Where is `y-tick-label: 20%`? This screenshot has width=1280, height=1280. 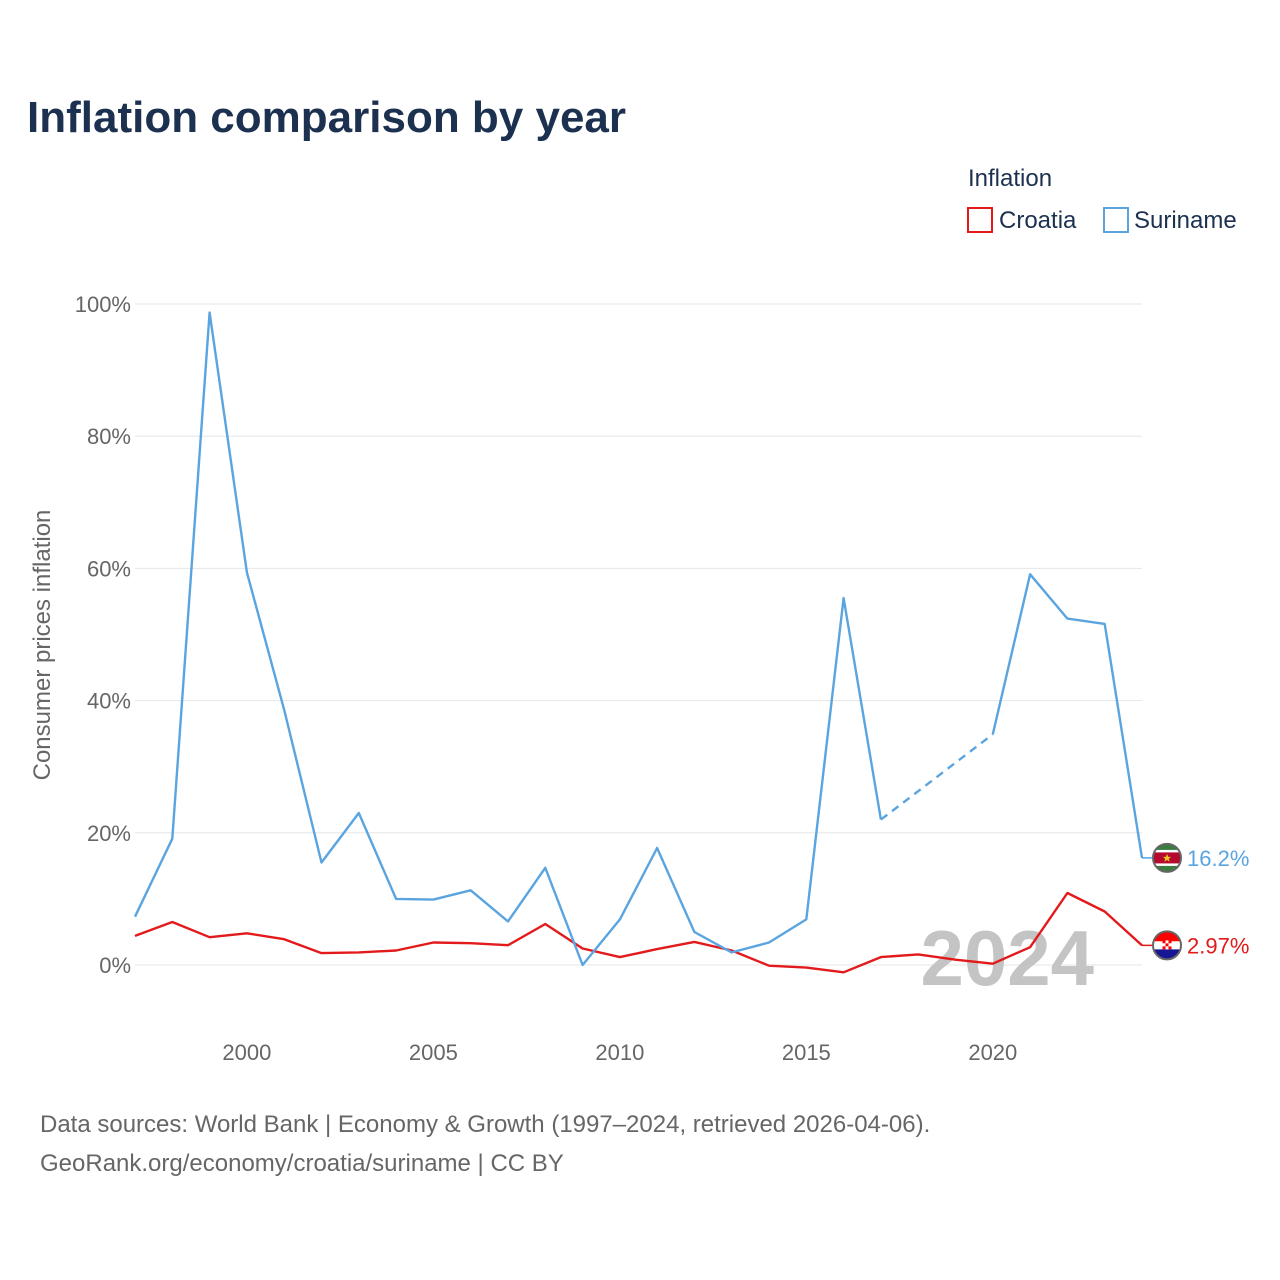 y-tick-label: 20% is located at coordinates (109, 833).